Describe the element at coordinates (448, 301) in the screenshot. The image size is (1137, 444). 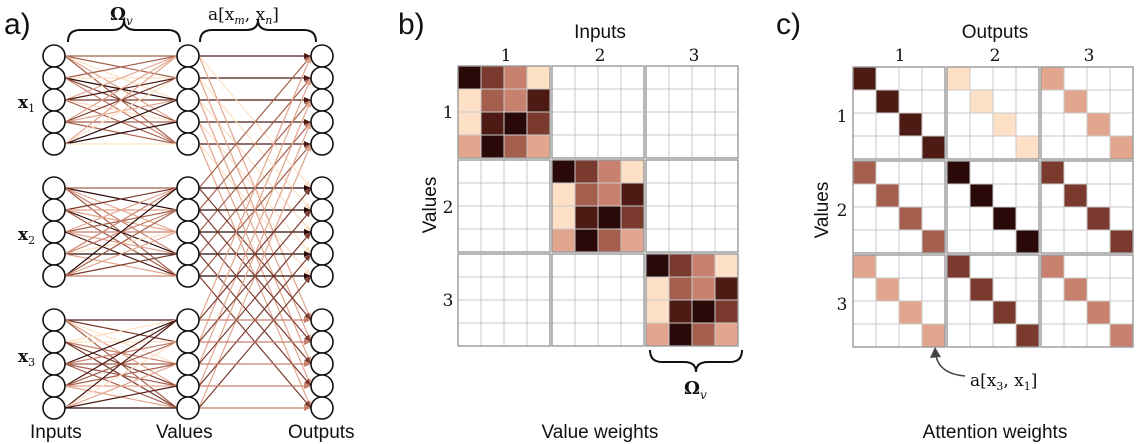
I see `panel-b-row-3: 3` at that location.